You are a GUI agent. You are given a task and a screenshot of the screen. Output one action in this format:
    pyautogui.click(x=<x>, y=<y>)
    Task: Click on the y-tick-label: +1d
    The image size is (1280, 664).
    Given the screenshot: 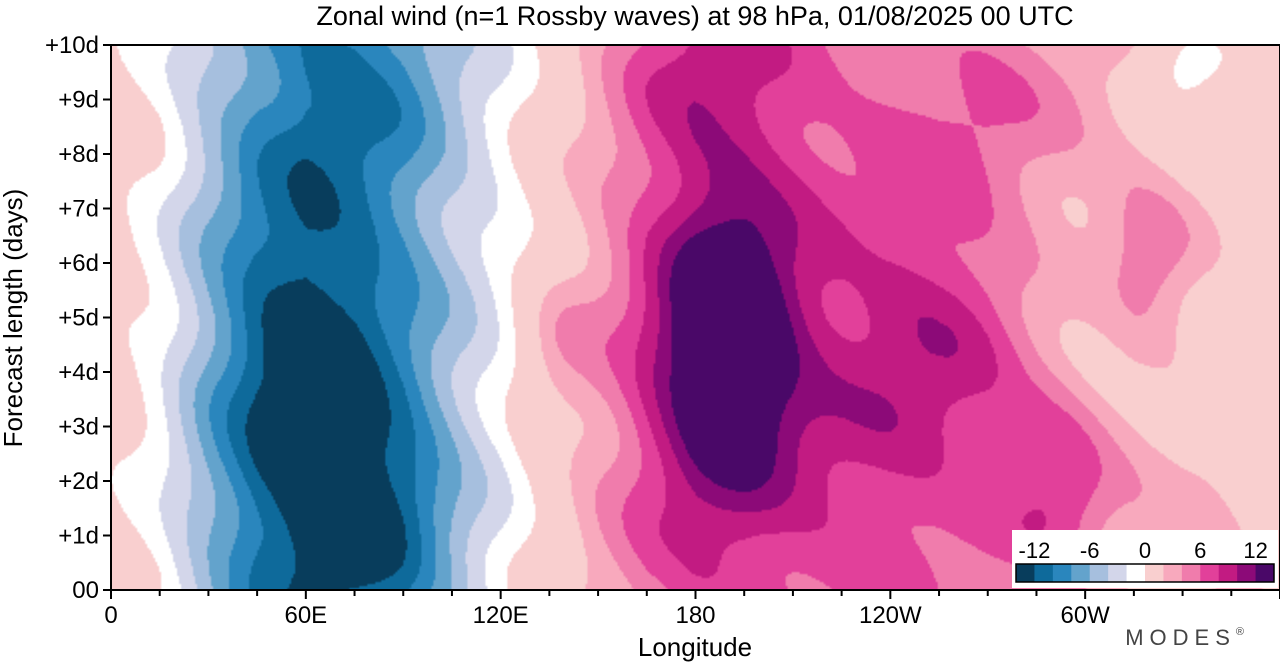 What is the action you would take?
    pyautogui.click(x=78, y=536)
    